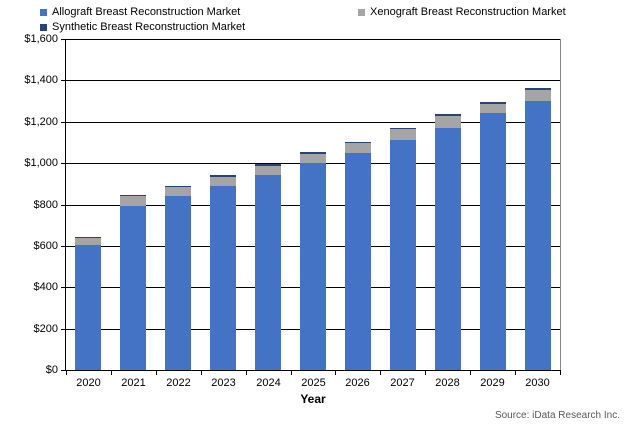 The width and height of the screenshot is (624, 428). I want to click on bar-2028-allograft-segment, so click(448, 249).